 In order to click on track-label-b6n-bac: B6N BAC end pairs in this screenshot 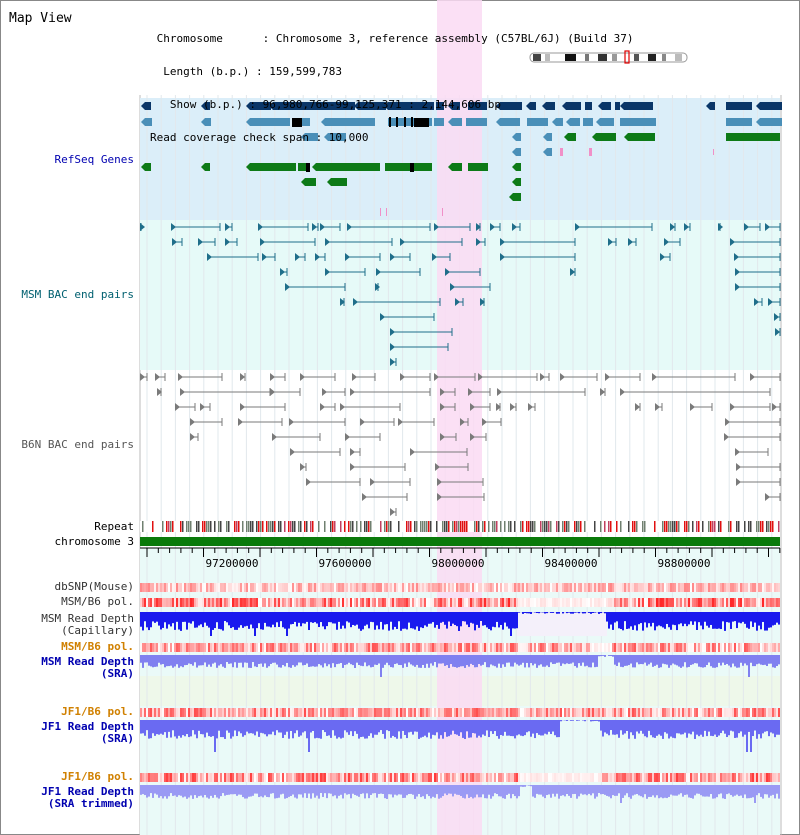, I will do `click(77, 444)`.